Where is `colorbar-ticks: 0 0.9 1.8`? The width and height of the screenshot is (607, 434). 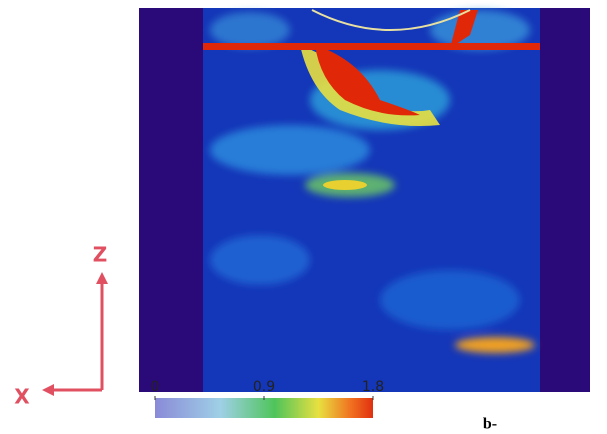 colorbar-ticks: 0 0.9 1.8 is located at coordinates (267, 389).